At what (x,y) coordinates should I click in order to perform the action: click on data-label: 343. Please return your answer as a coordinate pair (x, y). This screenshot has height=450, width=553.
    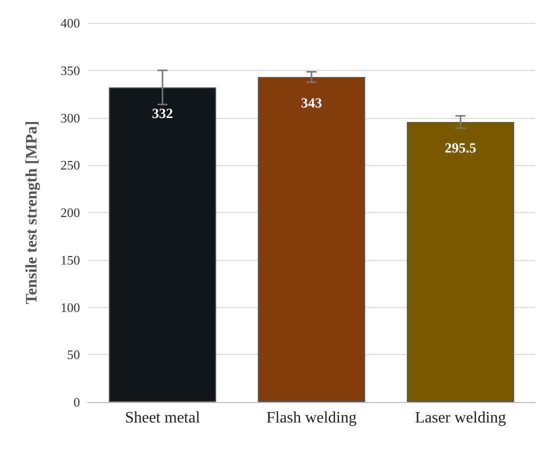
    Looking at the image, I should click on (311, 104).